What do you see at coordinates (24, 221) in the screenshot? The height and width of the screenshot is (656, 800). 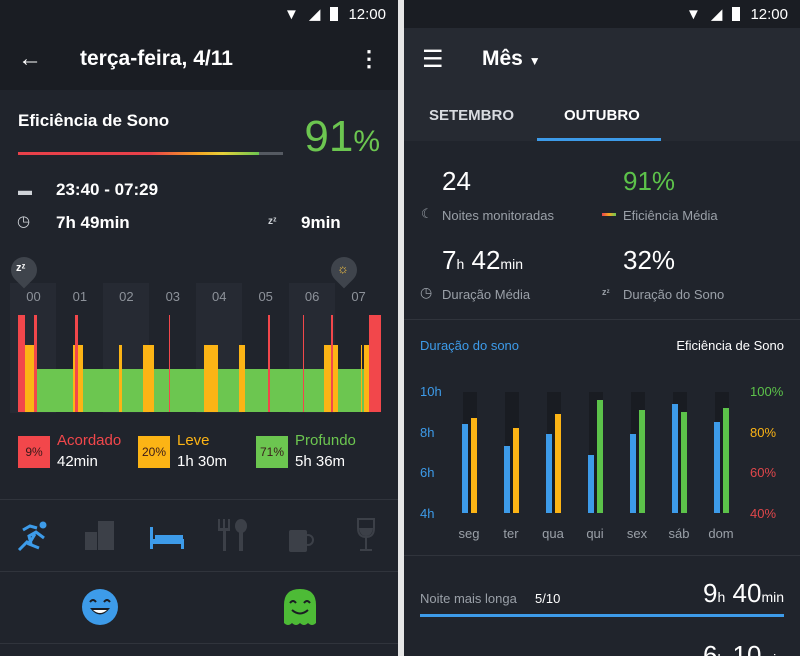 I see `stopwatch-icon: ◷` at bounding box center [24, 221].